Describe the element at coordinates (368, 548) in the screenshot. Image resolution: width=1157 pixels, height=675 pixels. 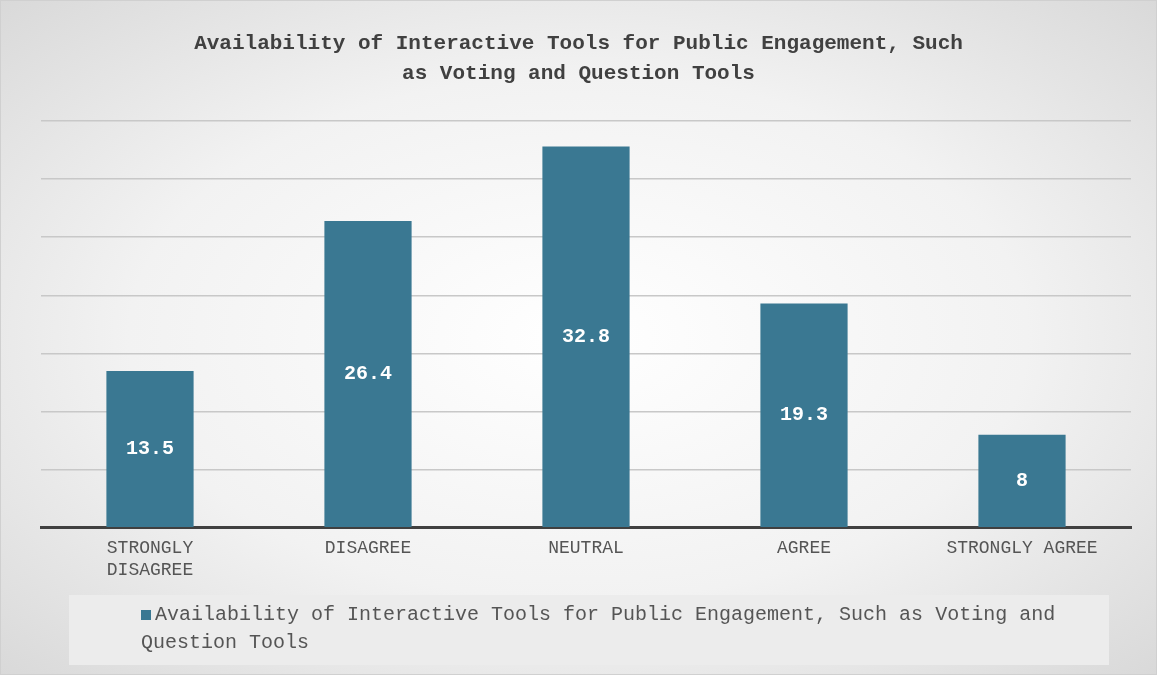
I see `x-tick-label: DISAGREE` at that location.